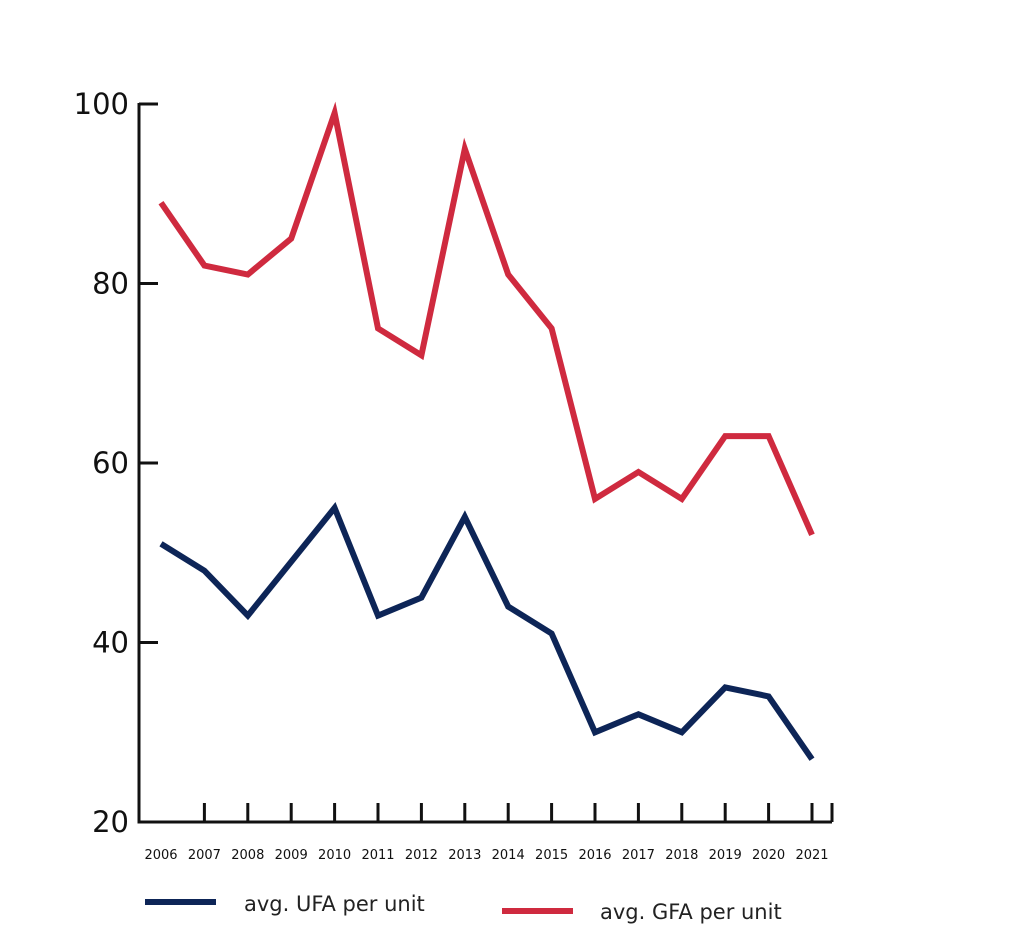  Describe the element at coordinates (110, 463) in the screenshot. I see `y-tick-label: 60` at that location.